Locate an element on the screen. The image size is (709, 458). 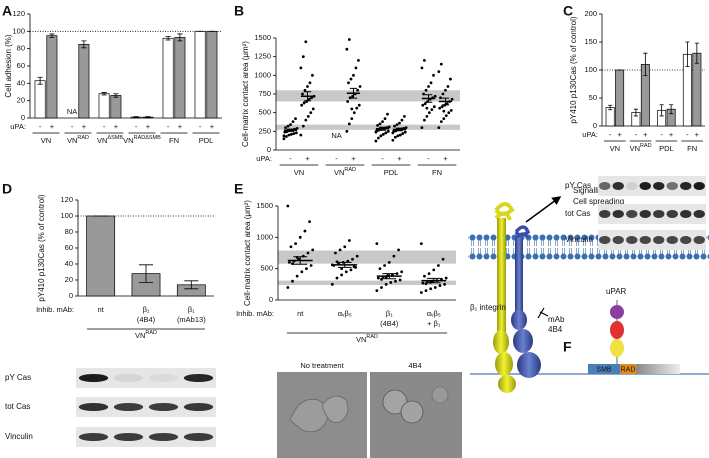
panel-label: C is located at coordinates (568, 11).